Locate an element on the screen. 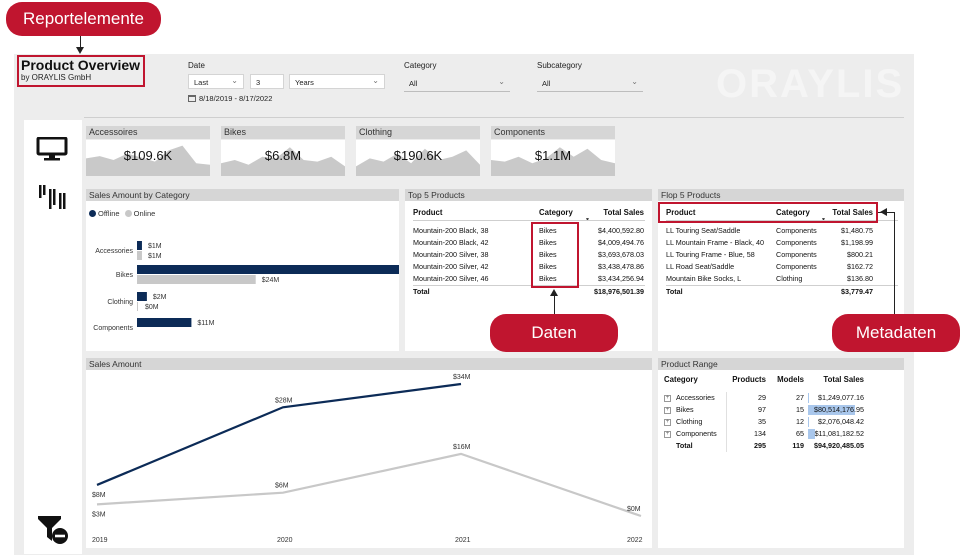 The height and width of the screenshot is (558, 960). filter-clear-icon is located at coordinates (53, 530).